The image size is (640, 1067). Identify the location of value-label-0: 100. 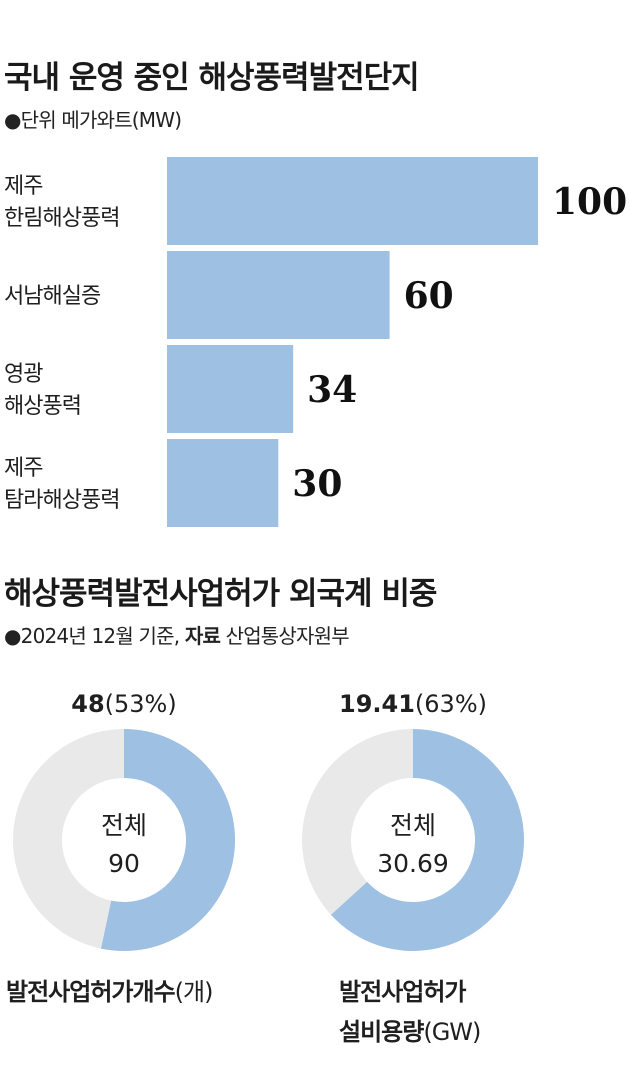
(589, 202).